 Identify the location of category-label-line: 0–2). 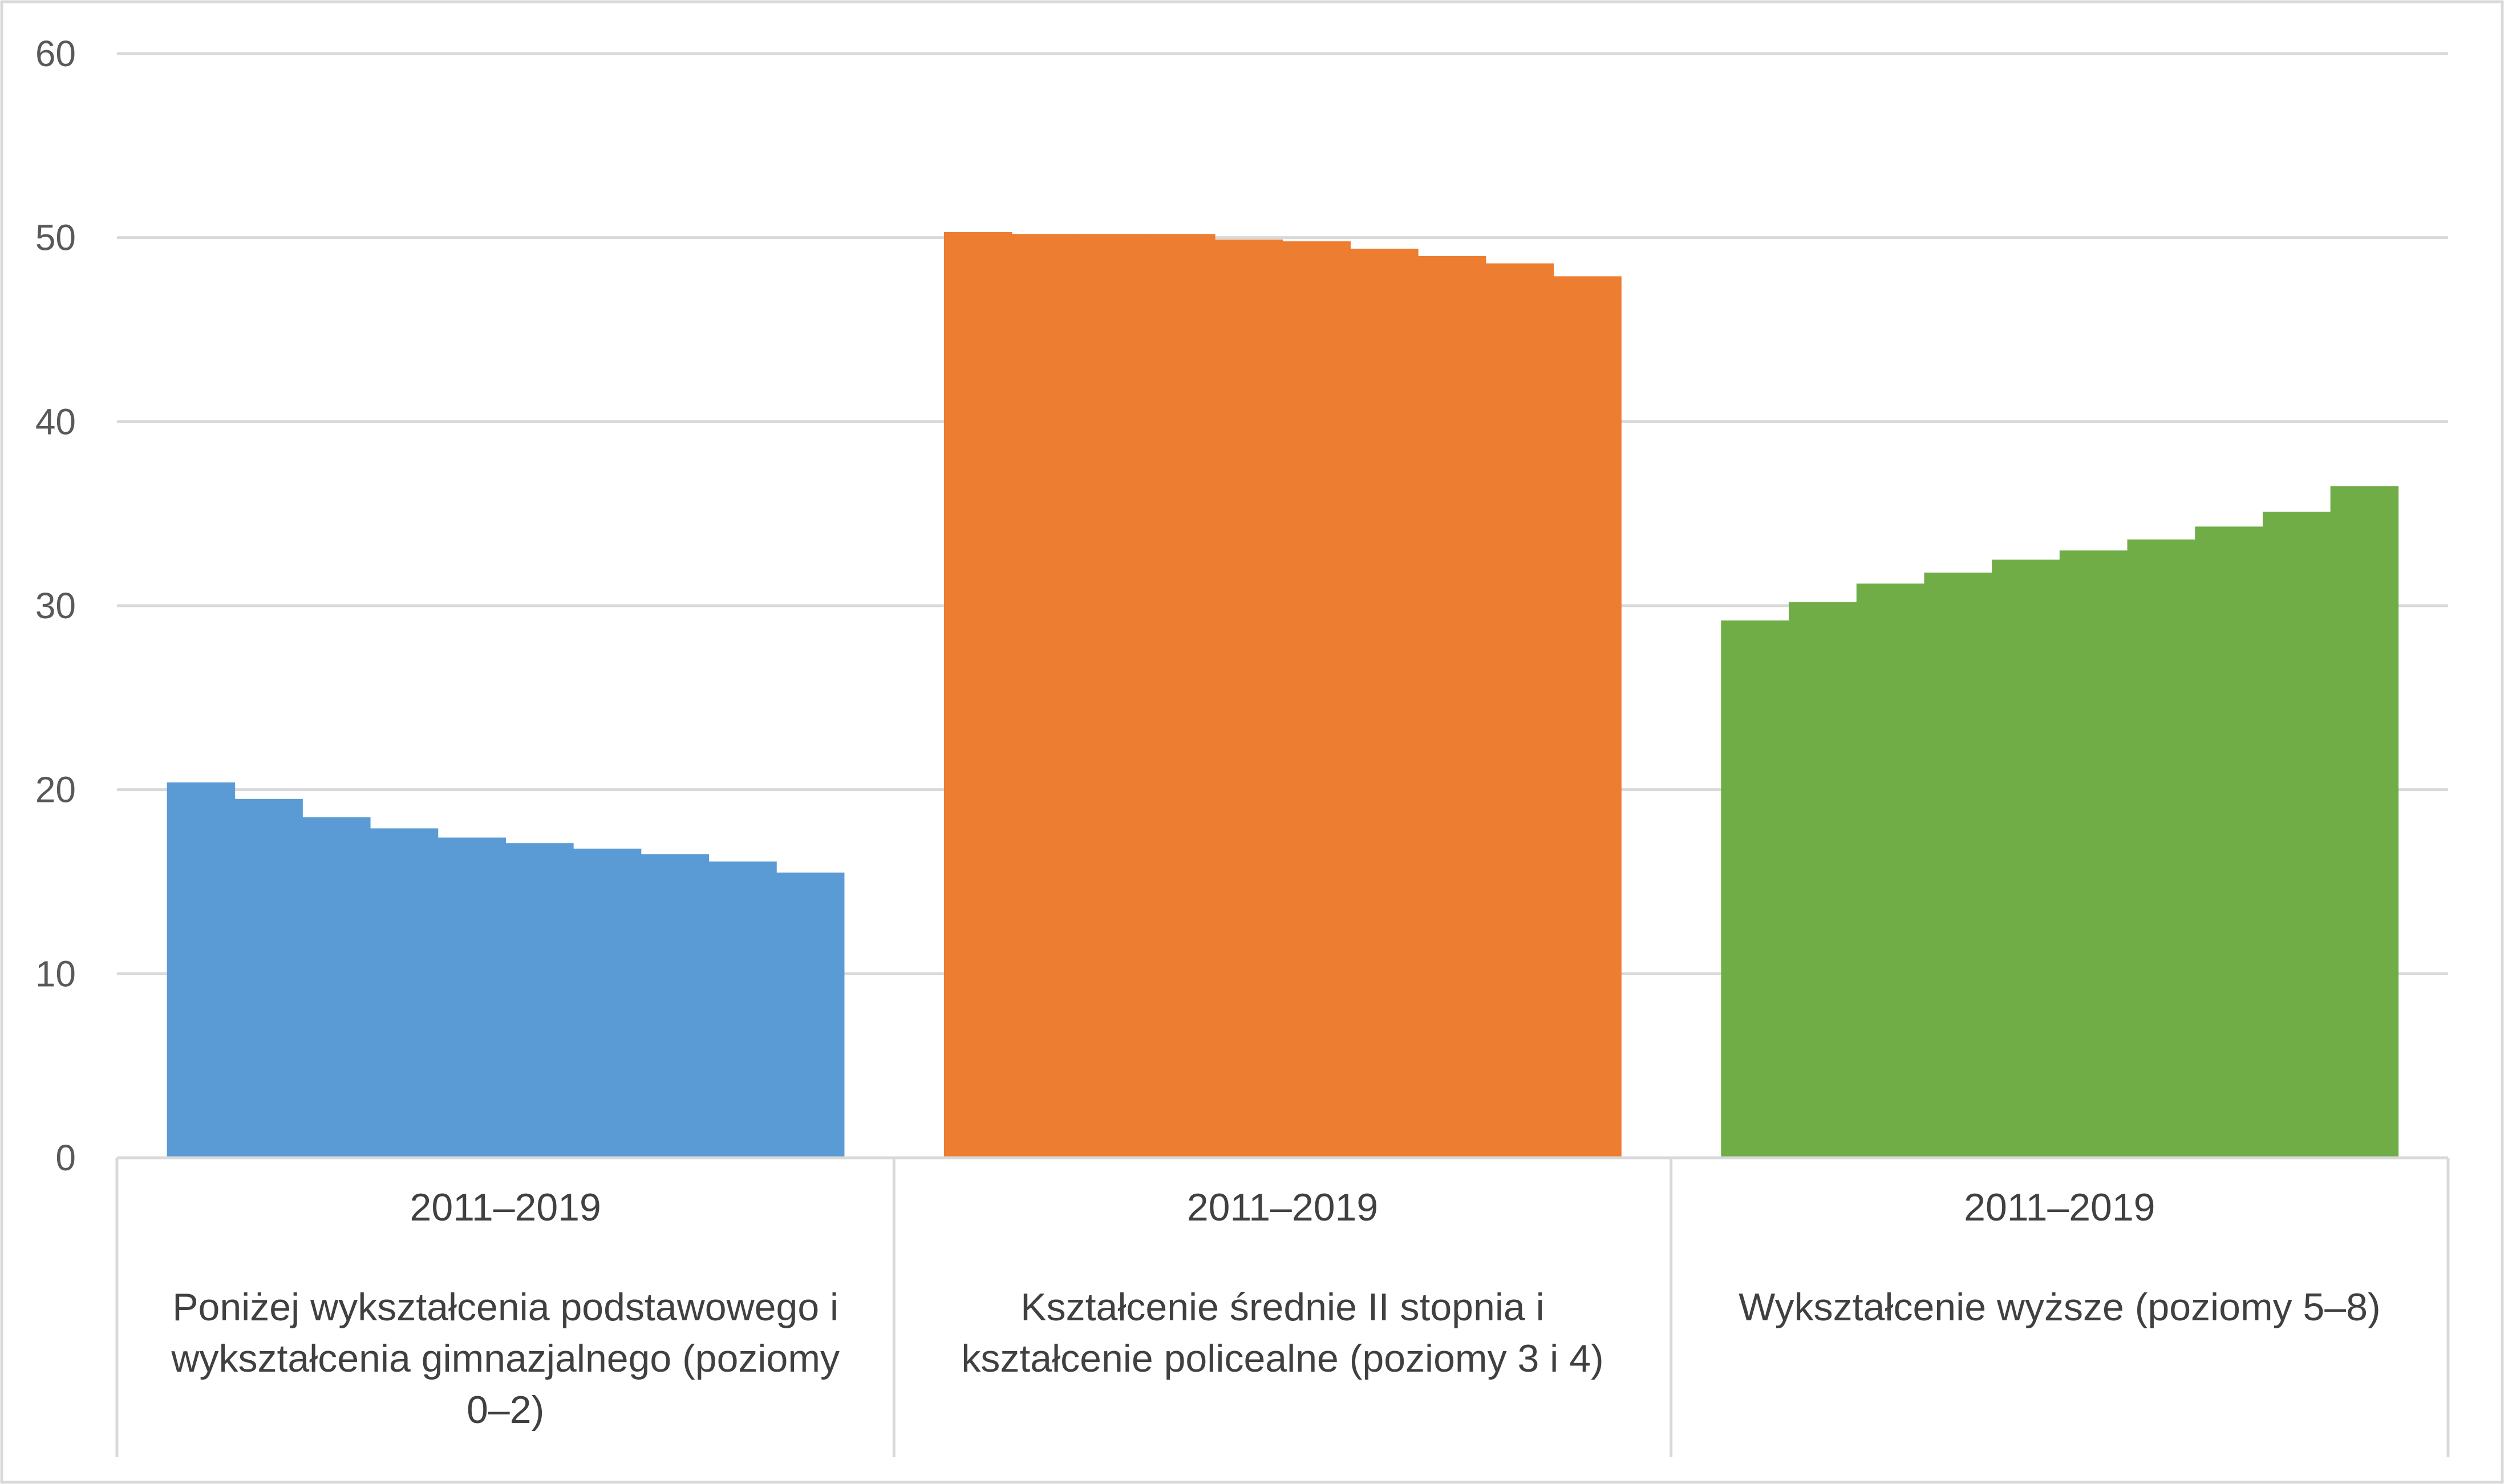
(505, 1410).